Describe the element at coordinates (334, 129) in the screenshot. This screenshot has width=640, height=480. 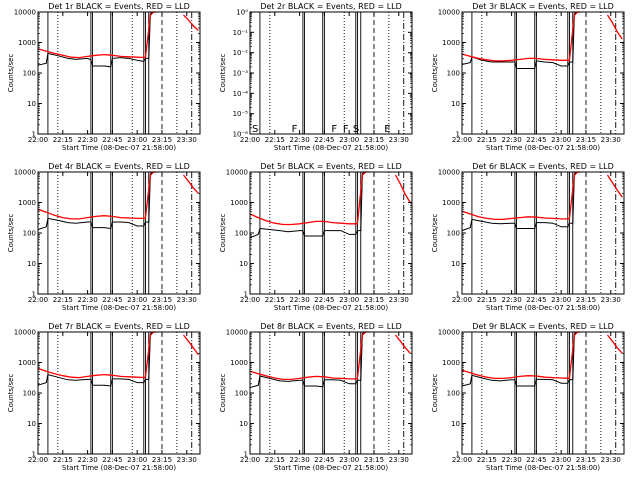
I see `state-annotation-label: F` at that location.